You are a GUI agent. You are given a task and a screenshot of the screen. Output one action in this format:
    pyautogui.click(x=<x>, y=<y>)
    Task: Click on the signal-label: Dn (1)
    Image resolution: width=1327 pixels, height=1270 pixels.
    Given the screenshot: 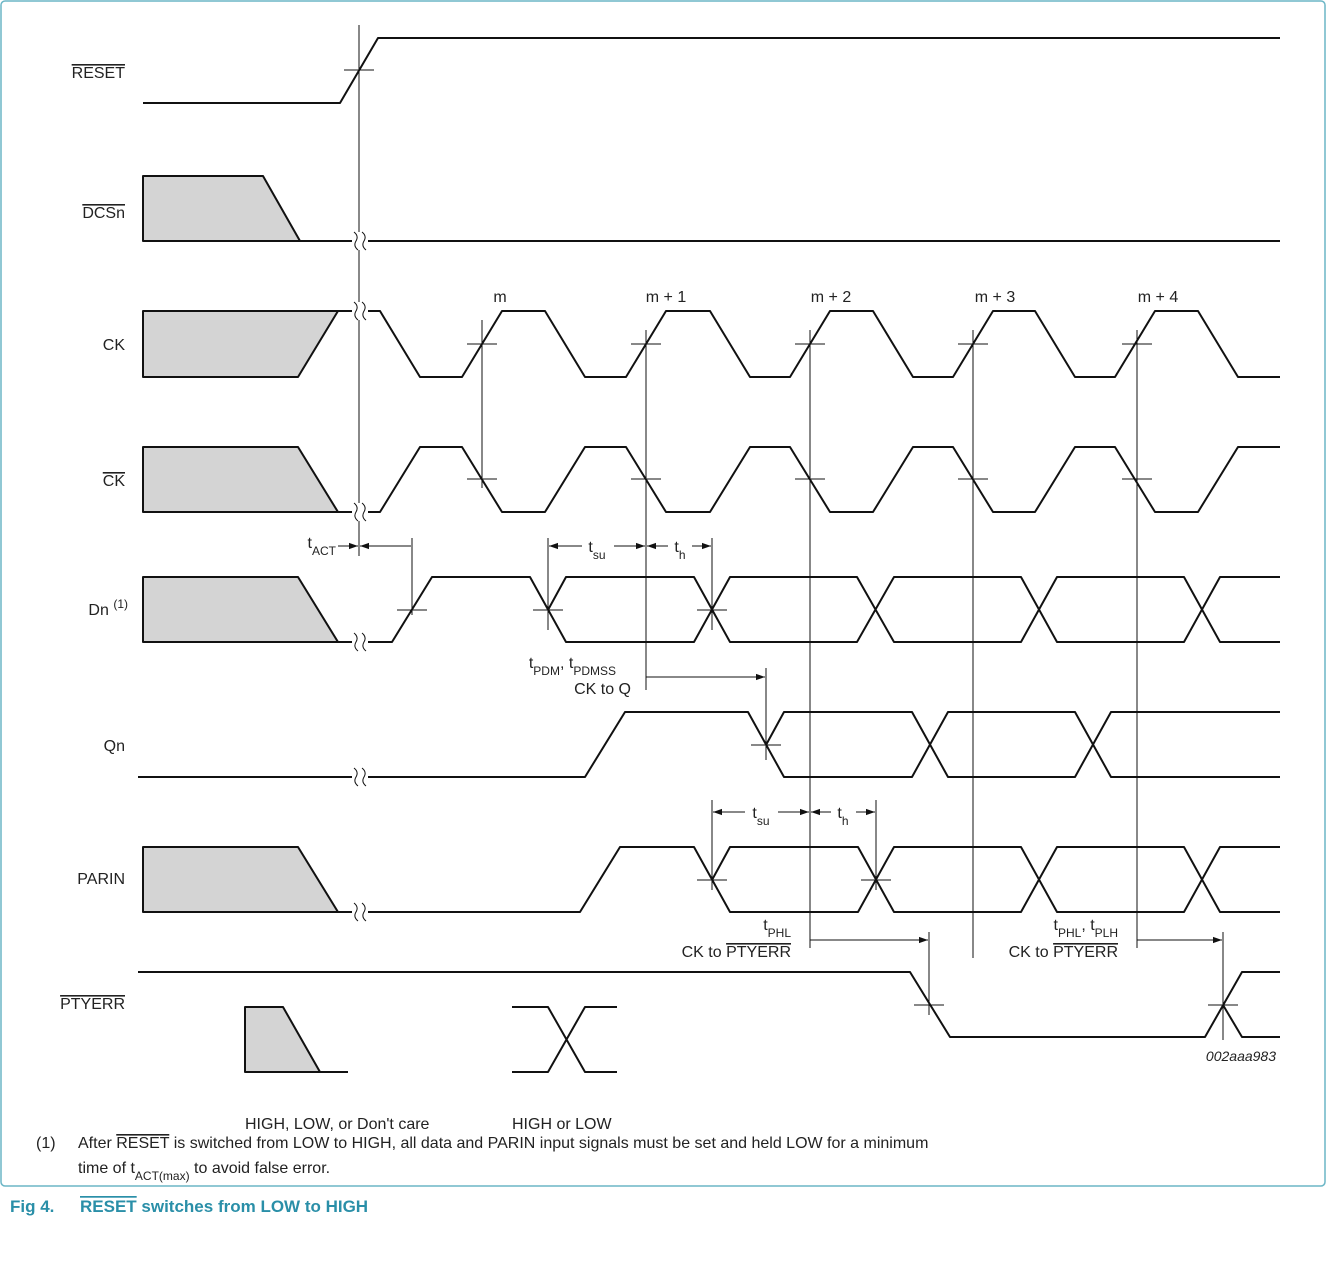 What is the action you would take?
    pyautogui.click(x=108, y=608)
    